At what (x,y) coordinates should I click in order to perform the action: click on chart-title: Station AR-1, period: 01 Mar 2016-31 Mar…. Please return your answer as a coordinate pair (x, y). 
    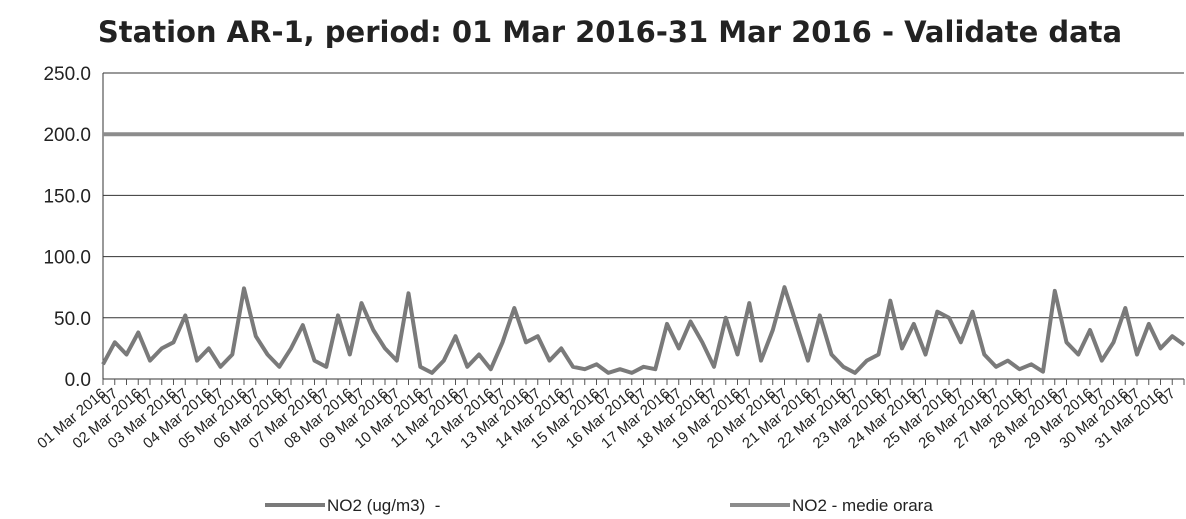
    Looking at the image, I should click on (610, 32).